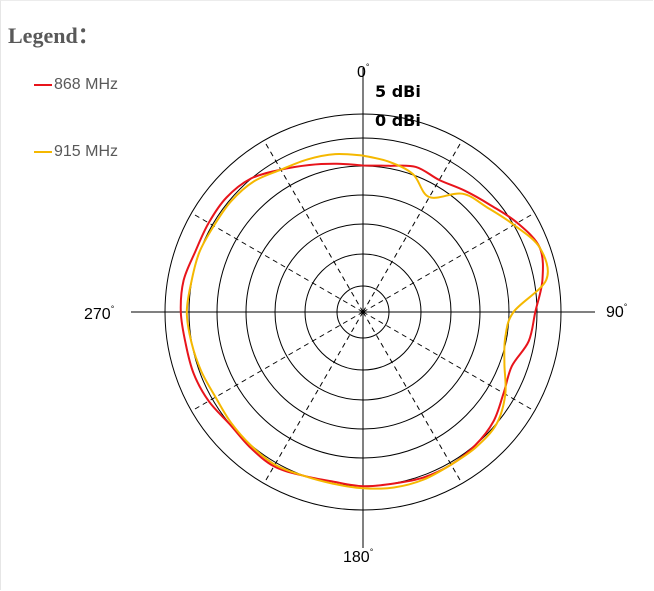 This screenshot has height=591, width=654. I want to click on ring-label-5dbi: 5 dBi, so click(398, 91).